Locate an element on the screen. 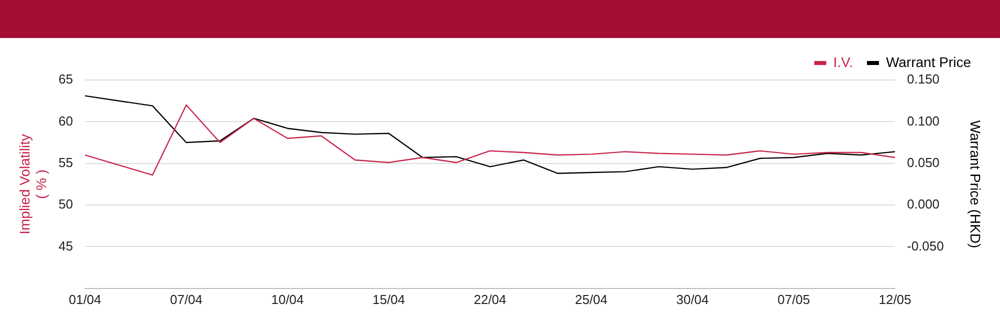 The image size is (1000, 324). x-tick-label: 15/04 is located at coordinates (389, 299).